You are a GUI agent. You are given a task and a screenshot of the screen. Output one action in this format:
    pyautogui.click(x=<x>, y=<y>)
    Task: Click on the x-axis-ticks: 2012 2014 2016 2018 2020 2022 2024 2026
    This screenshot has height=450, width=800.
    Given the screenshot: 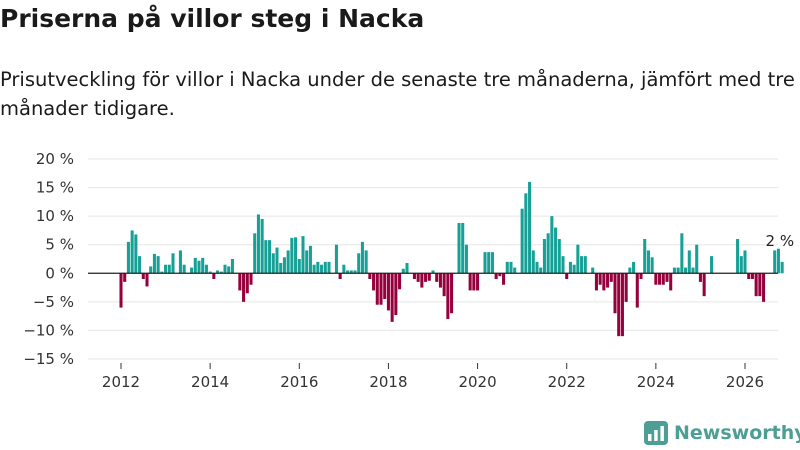 What is the action you would take?
    pyautogui.click(x=433, y=377)
    